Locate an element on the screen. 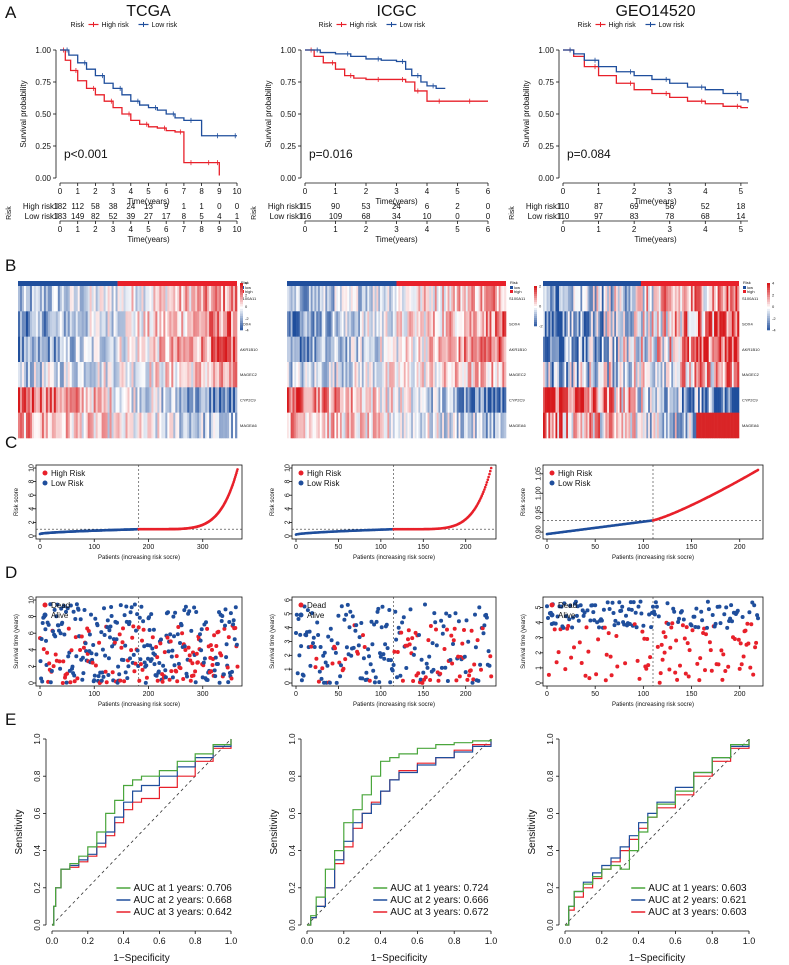  roc-diagonal is located at coordinates (141, 832).